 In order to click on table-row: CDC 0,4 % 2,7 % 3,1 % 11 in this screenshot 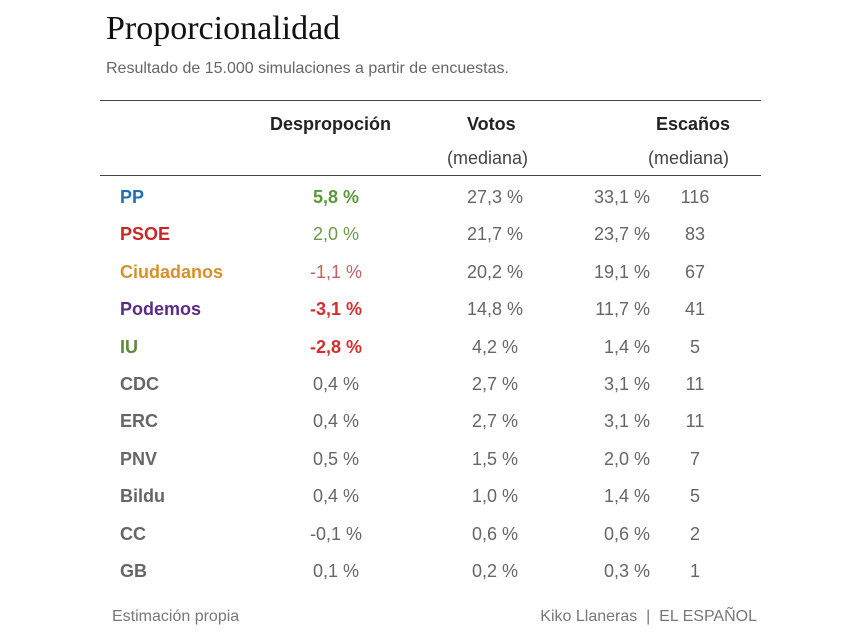, I will do `click(427, 389)`.